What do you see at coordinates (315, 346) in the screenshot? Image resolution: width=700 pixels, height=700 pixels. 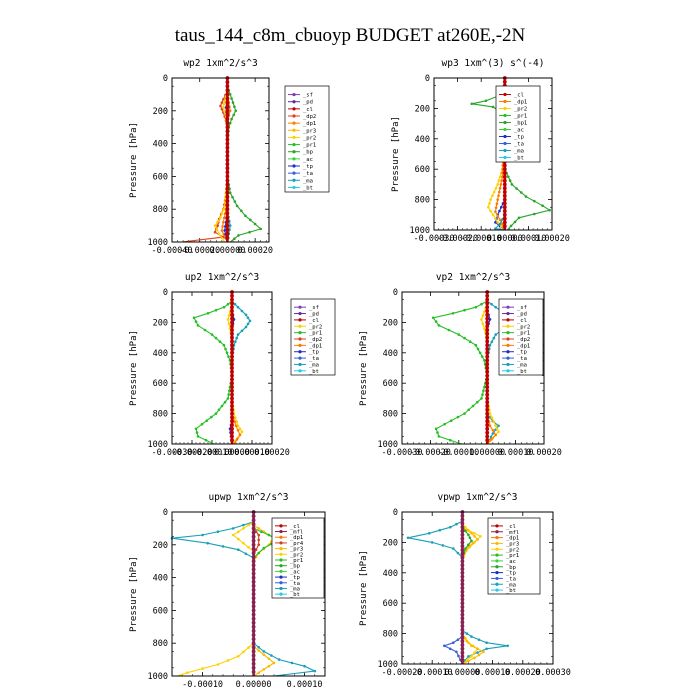 I see `legend-entry: _dp1` at bounding box center [315, 346].